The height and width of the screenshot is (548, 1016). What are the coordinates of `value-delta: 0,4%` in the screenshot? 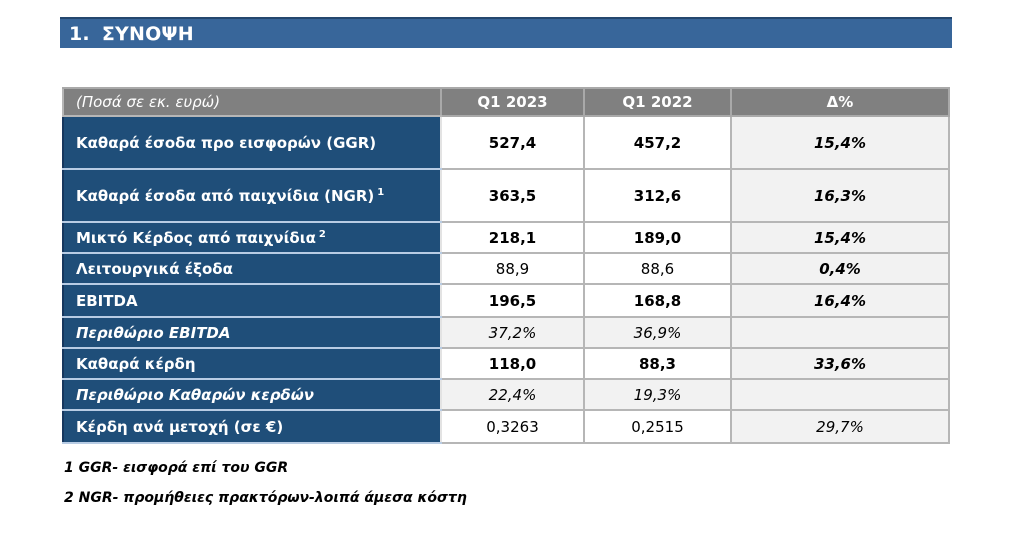 It's located at (840, 268).